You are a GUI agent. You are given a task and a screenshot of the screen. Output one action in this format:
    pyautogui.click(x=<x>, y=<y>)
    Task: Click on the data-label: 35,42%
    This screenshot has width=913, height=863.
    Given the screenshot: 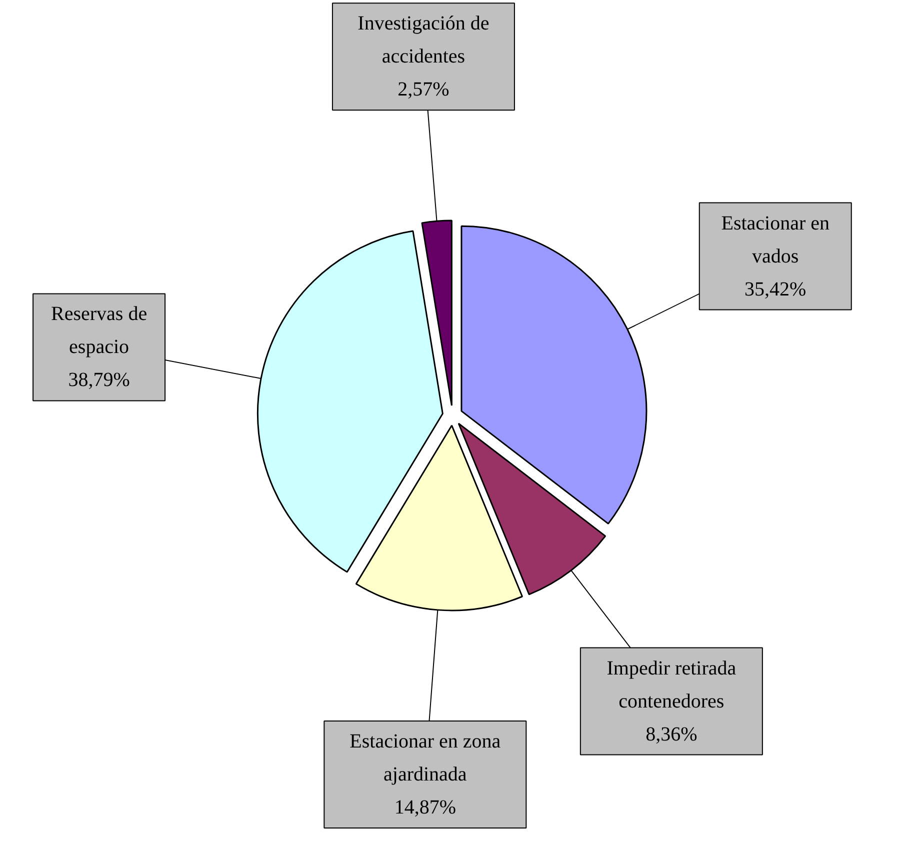 What is the action you would take?
    pyautogui.click(x=775, y=289)
    